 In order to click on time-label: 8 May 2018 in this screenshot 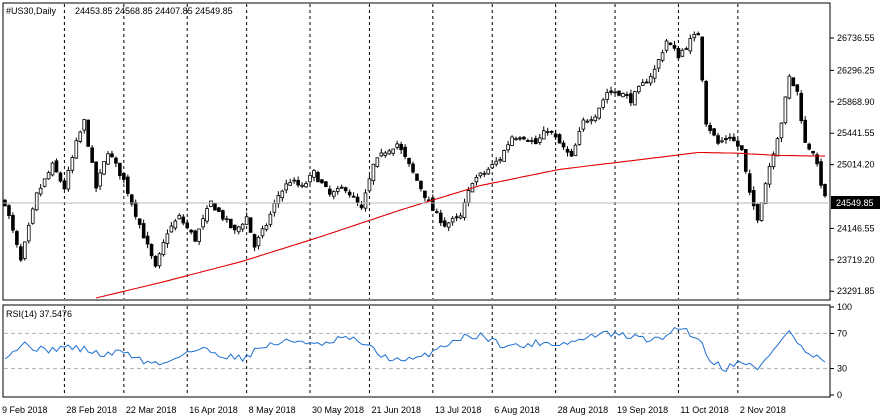, I will do `click(272, 410)`.